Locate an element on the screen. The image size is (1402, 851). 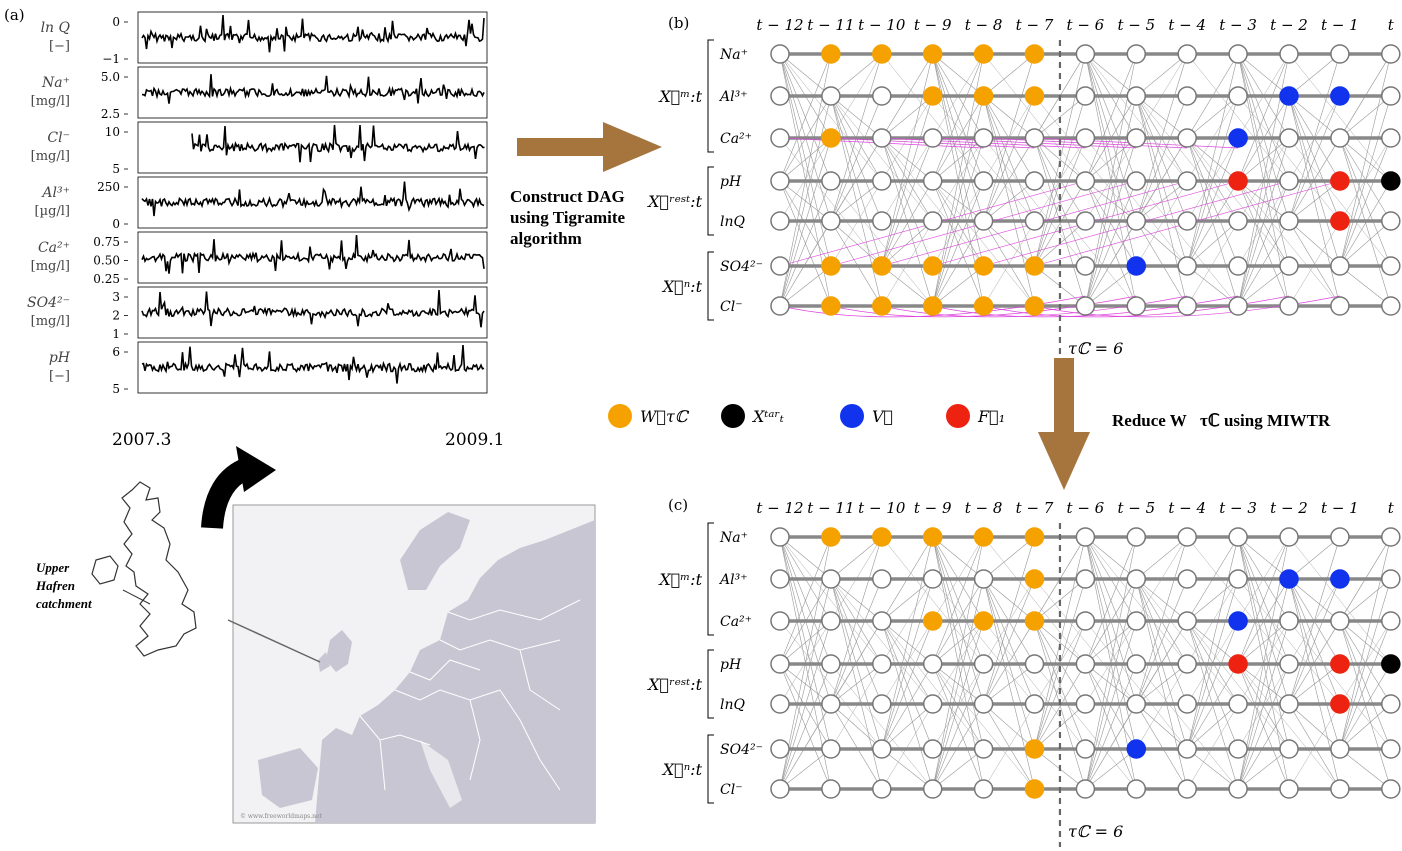
right-arrow-icon is located at coordinates (589, 147).